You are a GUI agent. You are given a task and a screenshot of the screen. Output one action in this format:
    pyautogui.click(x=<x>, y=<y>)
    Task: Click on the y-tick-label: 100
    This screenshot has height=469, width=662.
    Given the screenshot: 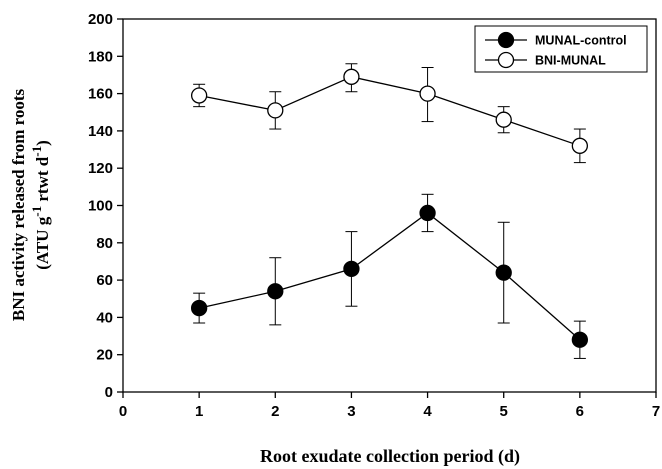 What is the action you would take?
    pyautogui.click(x=100, y=206)
    